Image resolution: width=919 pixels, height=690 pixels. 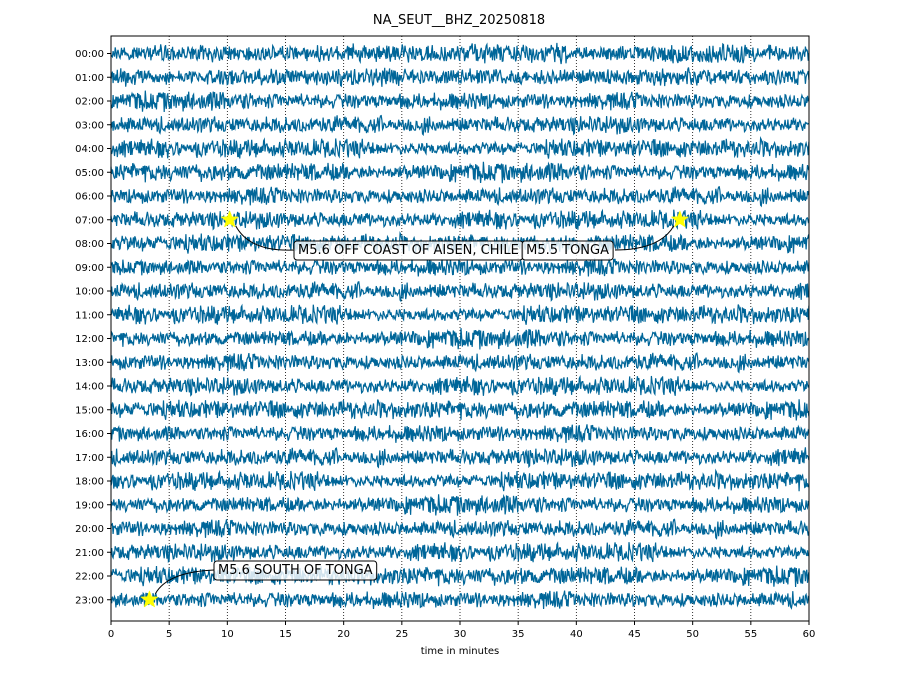 I want to click on x-tick-label: 15, so click(x=285, y=634).